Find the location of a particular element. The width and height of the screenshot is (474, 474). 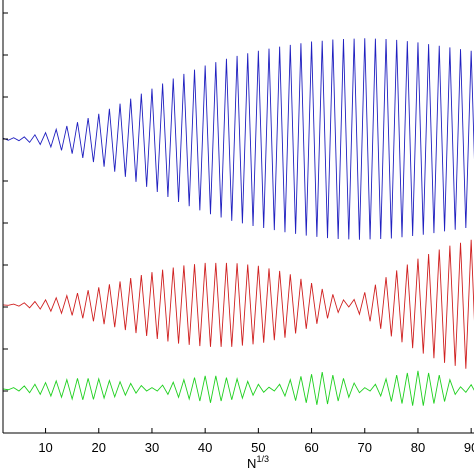

x-tick-label: 20 is located at coordinates (99, 447).